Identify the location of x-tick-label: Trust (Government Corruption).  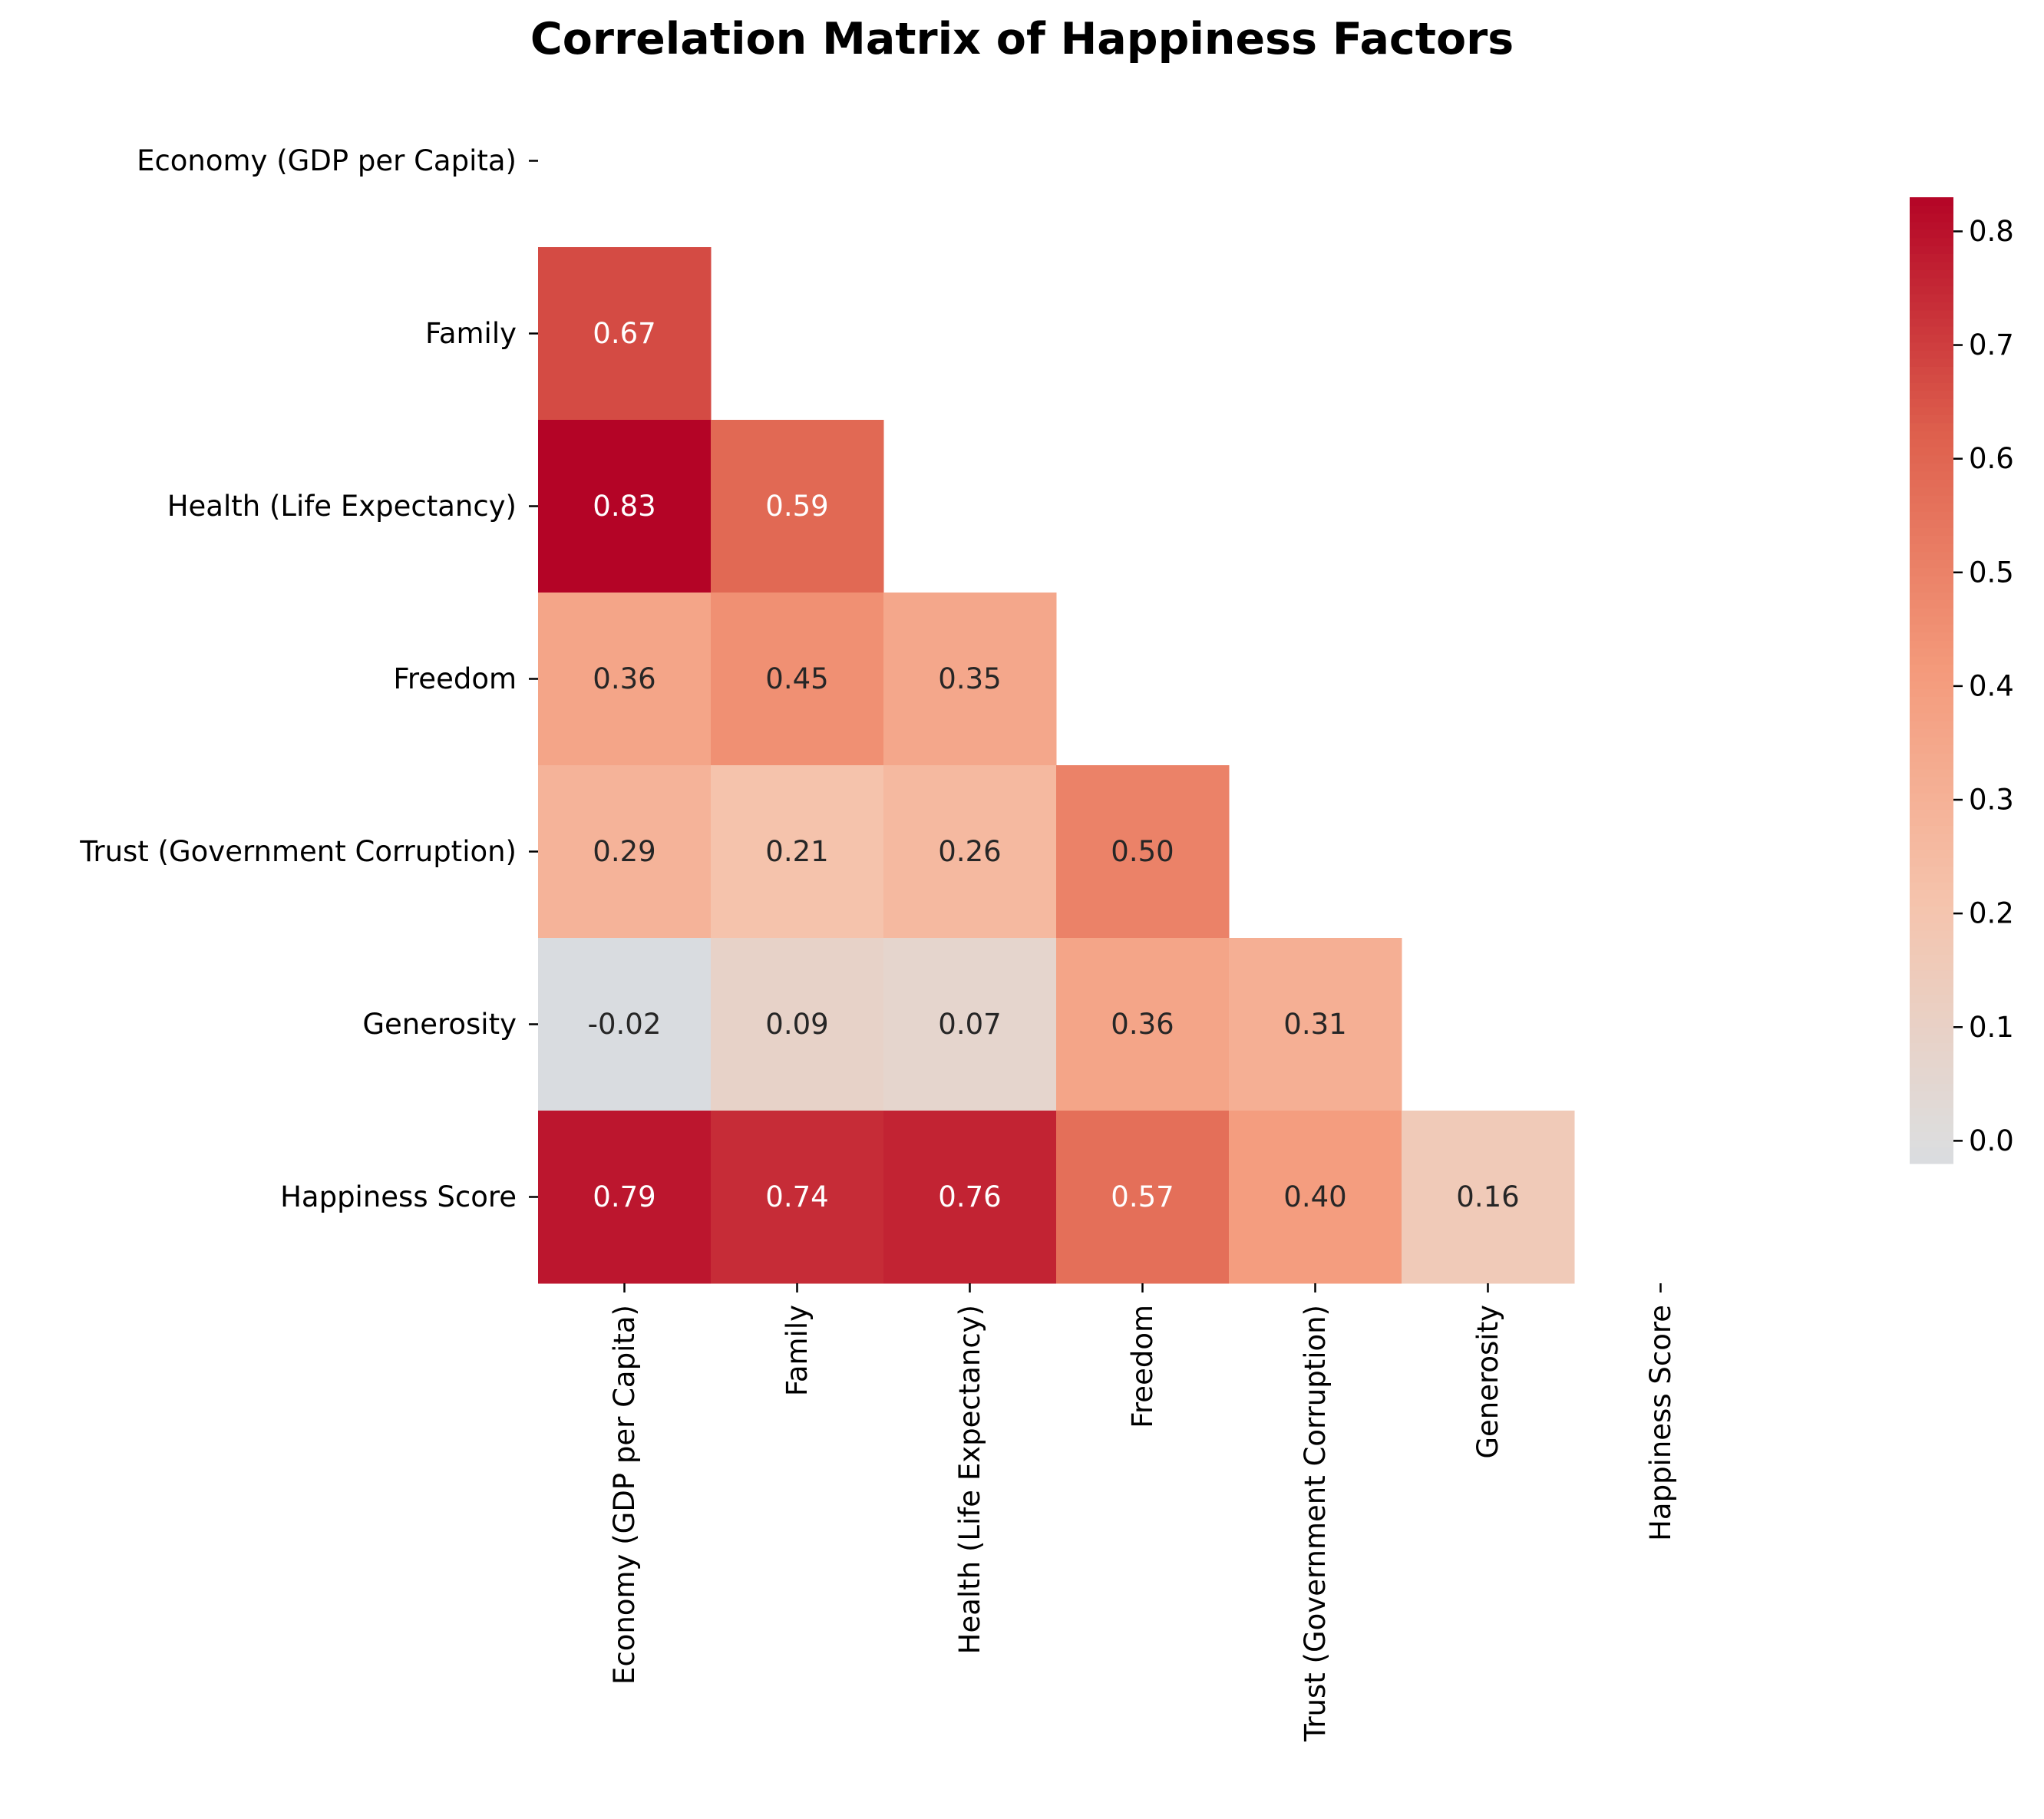
(1315, 1523).